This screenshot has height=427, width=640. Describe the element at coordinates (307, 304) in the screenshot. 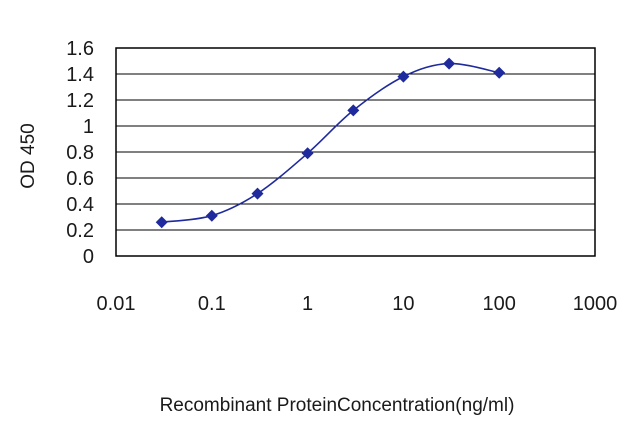

I see `x-tick-label: 1` at that location.